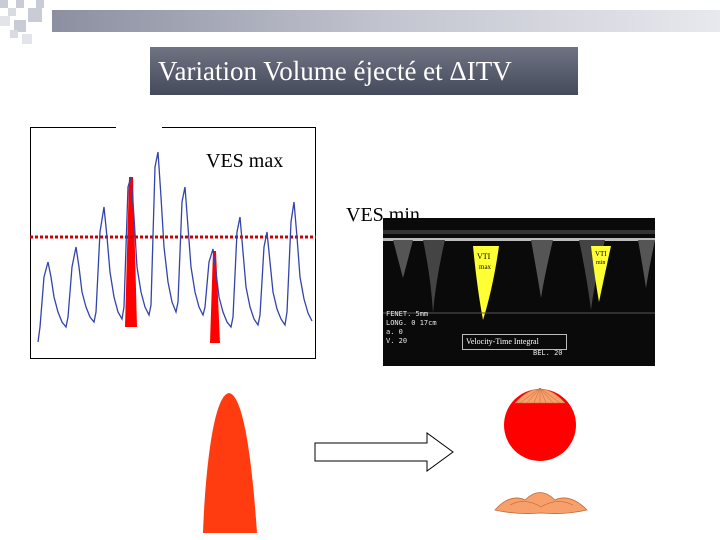  I want to click on echo-readout-5: BEL. 20, so click(548, 353).